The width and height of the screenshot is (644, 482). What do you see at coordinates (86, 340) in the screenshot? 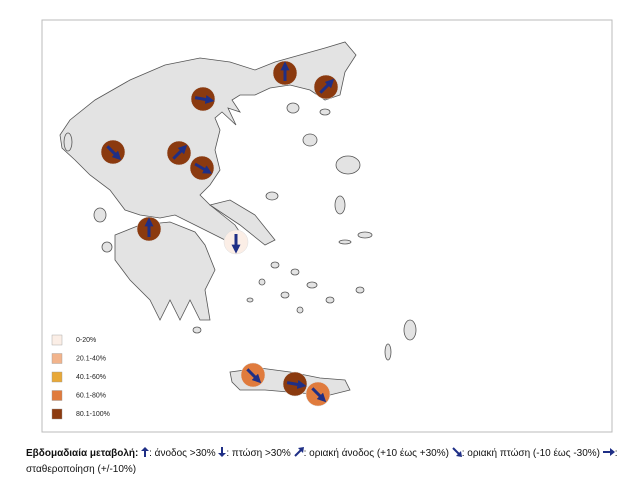
I see `legend-label: 0-20%` at bounding box center [86, 340].